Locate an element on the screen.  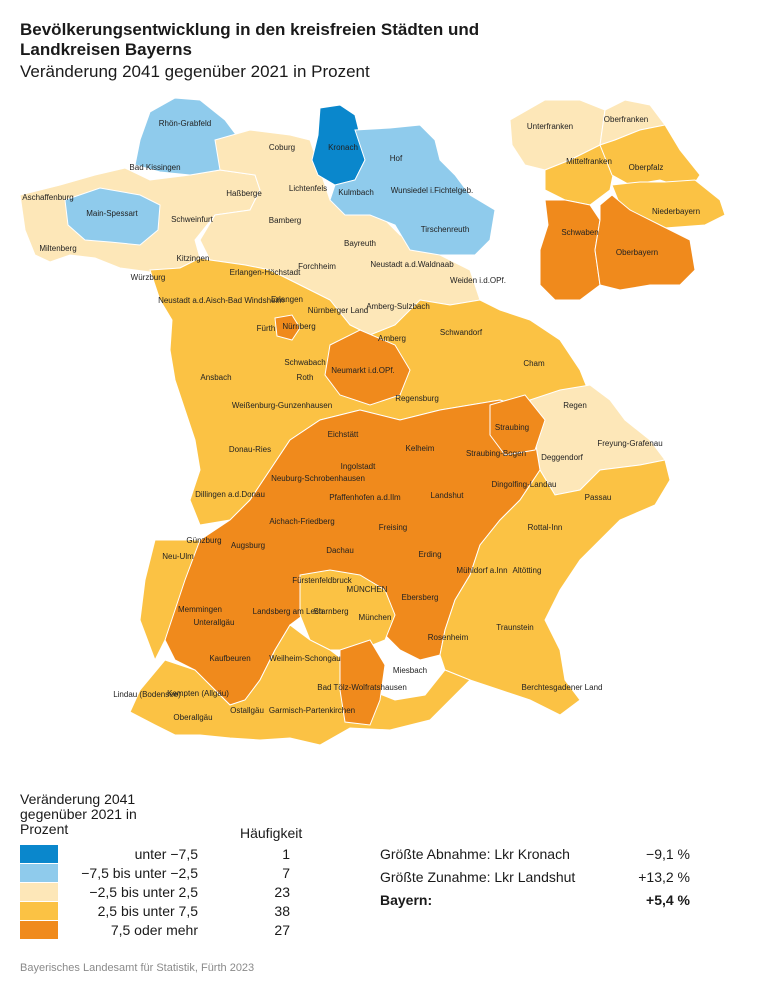
region-west-yellow is located at coordinates (170, 600).